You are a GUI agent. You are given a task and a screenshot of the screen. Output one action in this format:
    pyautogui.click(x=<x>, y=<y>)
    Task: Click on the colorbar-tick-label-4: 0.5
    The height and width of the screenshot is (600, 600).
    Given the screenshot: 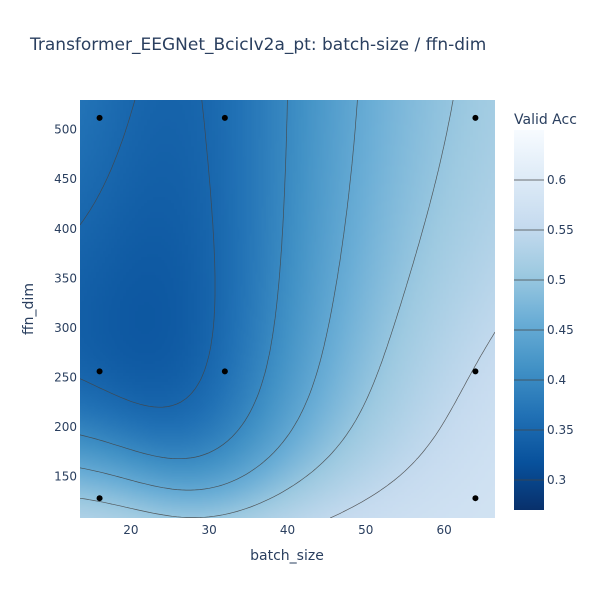 What is the action you would take?
    pyautogui.click(x=556, y=280)
    